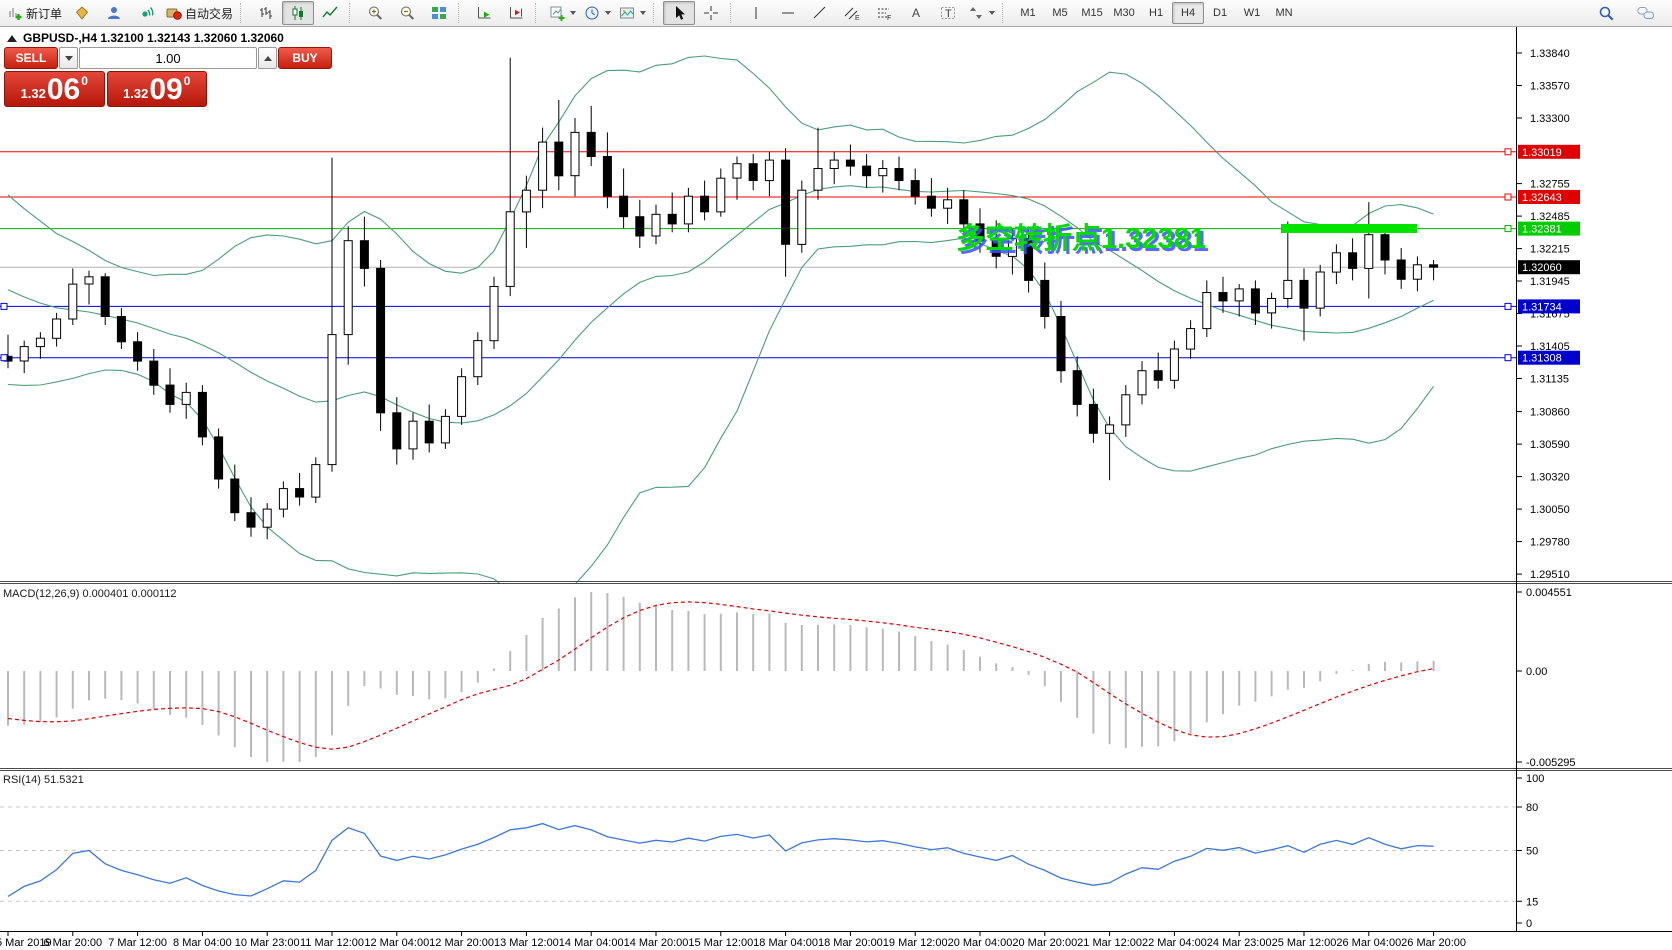 This screenshot has width=1672, height=950. Describe the element at coordinates (948, 13) in the screenshot. I see `text-label-button: T` at that location.